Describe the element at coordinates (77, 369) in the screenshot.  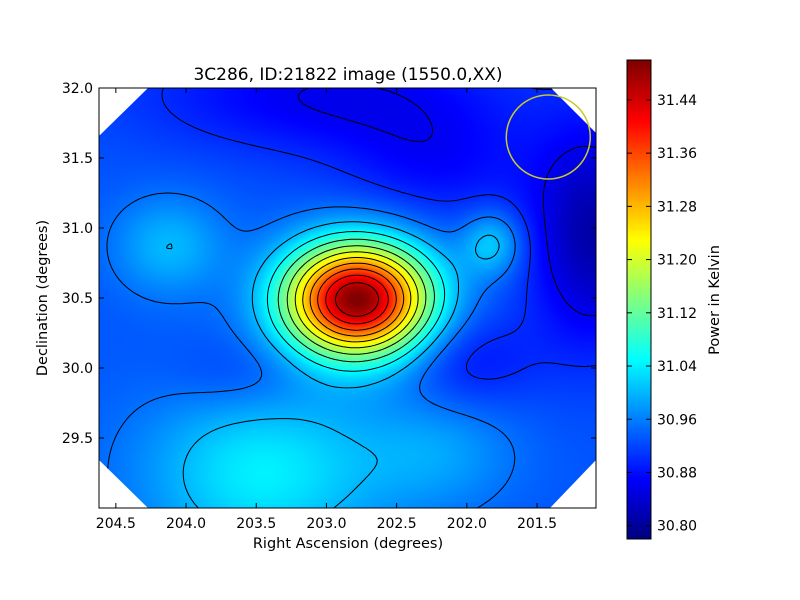
I see `y-tick-label: 30.0` at that location.